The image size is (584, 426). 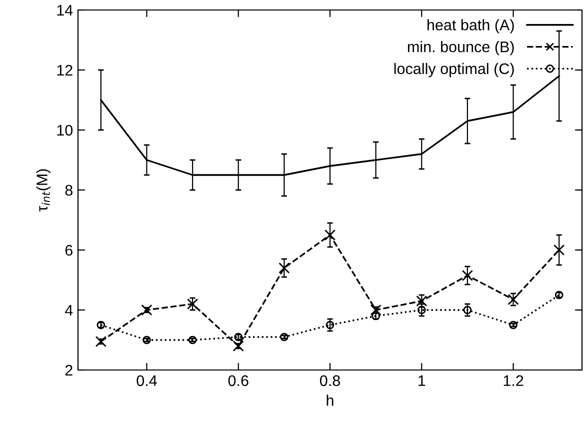 What do you see at coordinates (330, 380) in the screenshot?
I see `x-tick-label: 0.8` at bounding box center [330, 380].